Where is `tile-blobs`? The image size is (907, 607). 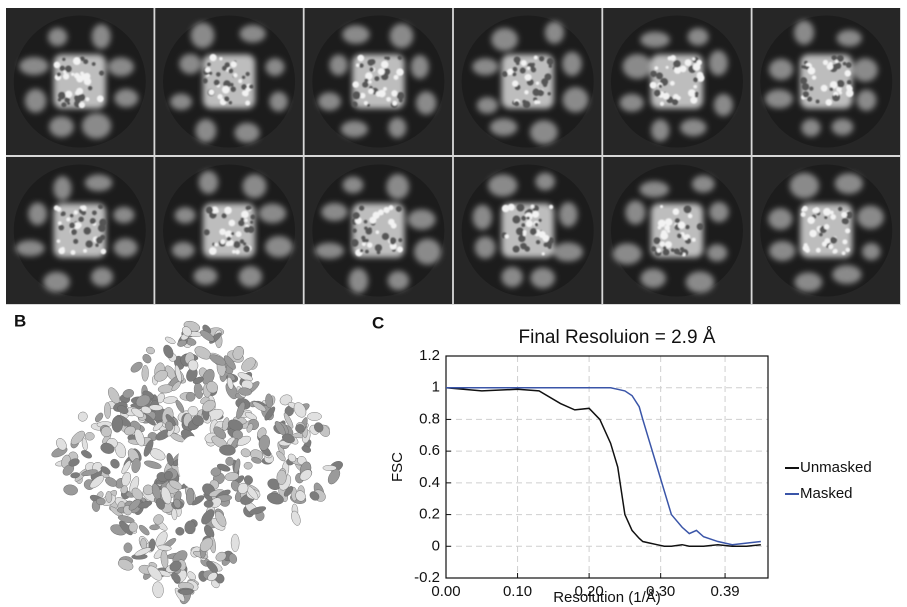 tile-blobs is located at coordinates (826, 232).